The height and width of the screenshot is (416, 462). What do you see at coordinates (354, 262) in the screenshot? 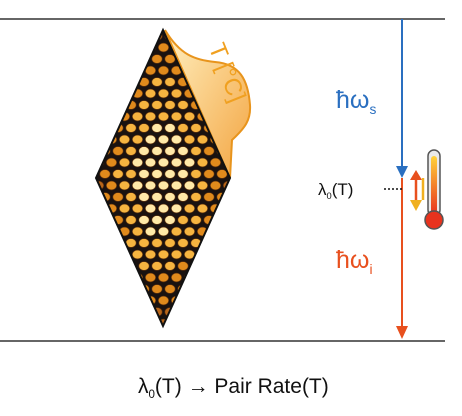
I see `idler-photon-energy-label: ħωi` at bounding box center [354, 262].